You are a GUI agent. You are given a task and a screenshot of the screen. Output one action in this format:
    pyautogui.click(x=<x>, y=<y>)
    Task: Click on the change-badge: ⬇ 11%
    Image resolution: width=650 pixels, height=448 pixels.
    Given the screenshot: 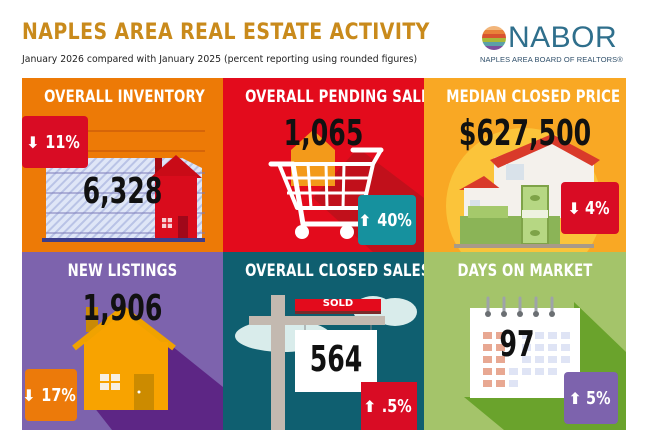 What is the action you would take?
    pyautogui.click(x=55, y=142)
    